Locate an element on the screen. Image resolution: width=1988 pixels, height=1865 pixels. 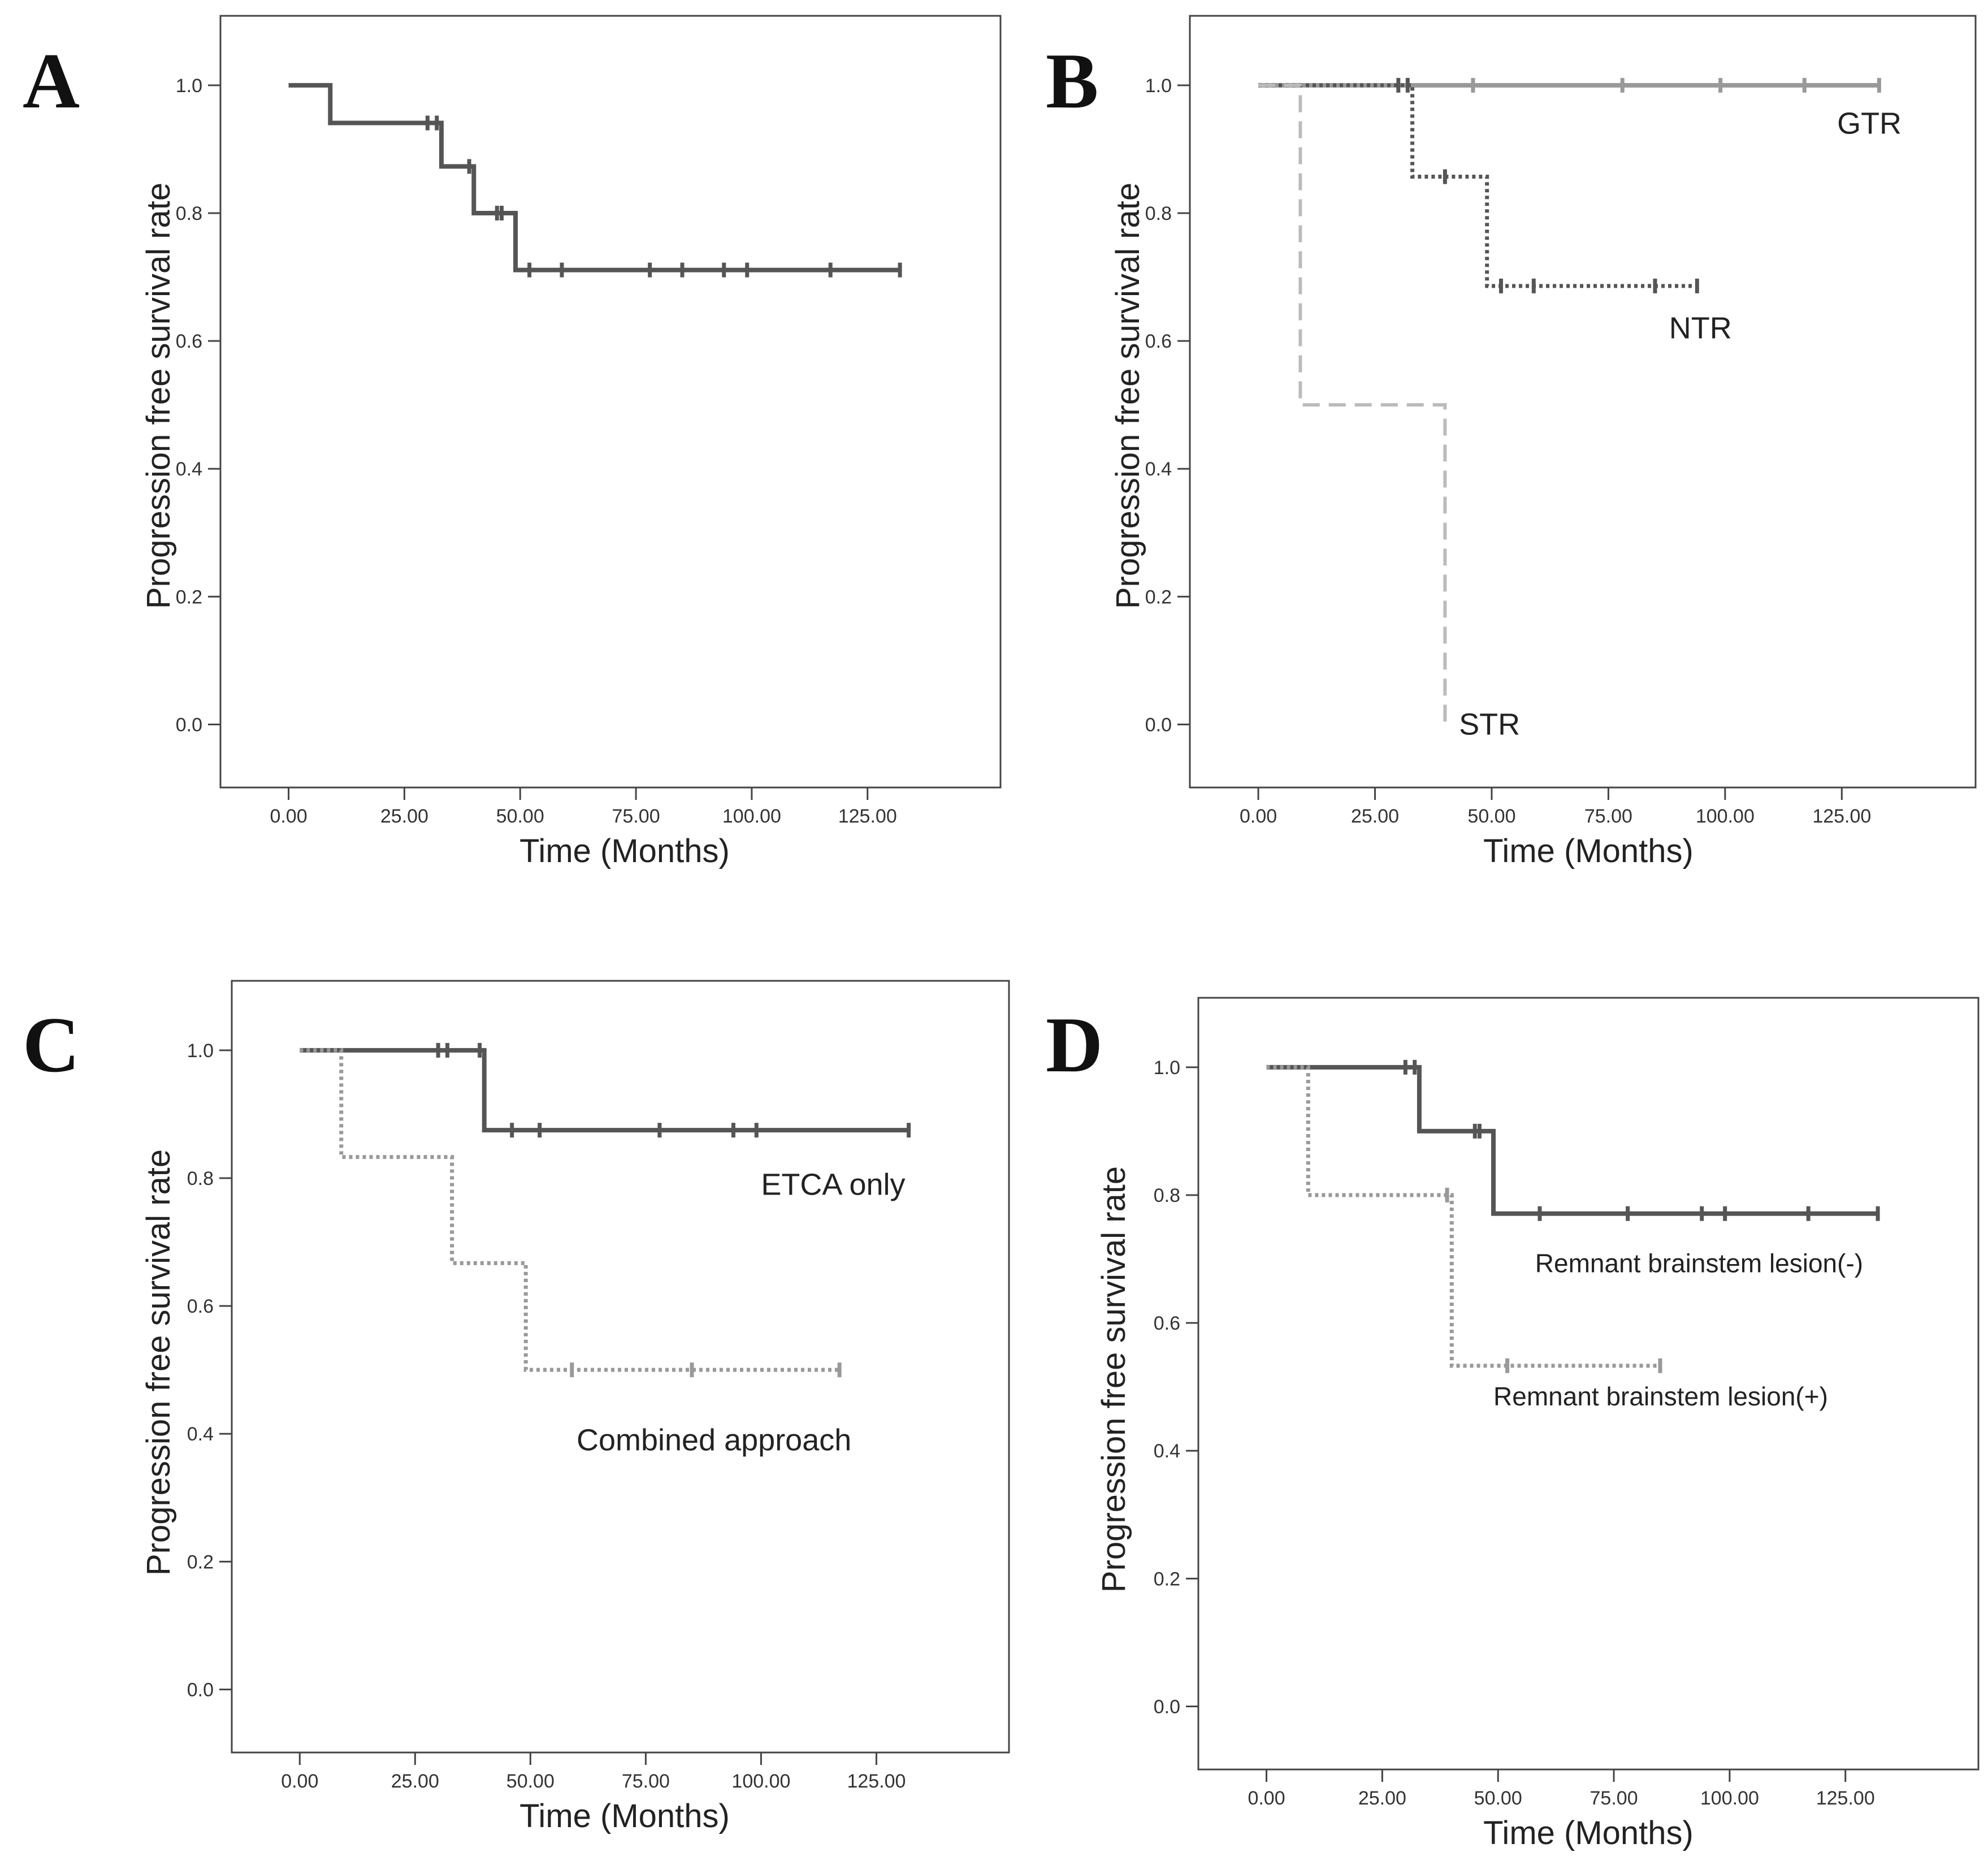
curve-label-ntr: NTR is located at coordinates (1700, 328).